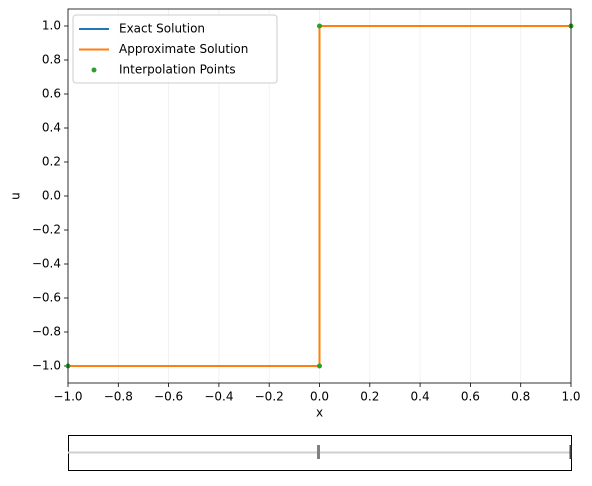 This screenshot has width=592, height=486. What do you see at coordinates (46, 332) in the screenshot?
I see `y-tick-label: −0.8` at bounding box center [46, 332].